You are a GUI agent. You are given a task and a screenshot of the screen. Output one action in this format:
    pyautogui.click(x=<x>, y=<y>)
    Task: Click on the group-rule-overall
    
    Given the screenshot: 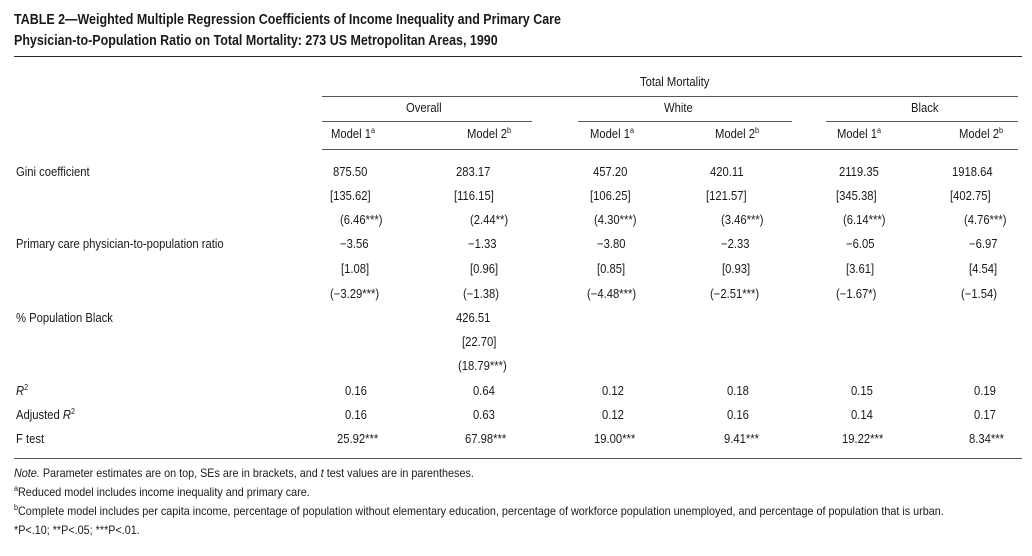 What is the action you would take?
    pyautogui.click(x=427, y=121)
    